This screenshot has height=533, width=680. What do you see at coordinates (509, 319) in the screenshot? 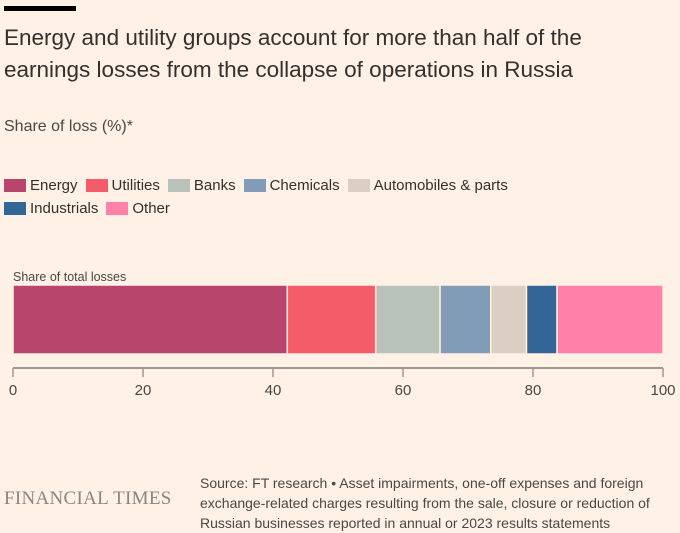
I see `bar-segment-automobiles-parts` at bounding box center [509, 319].